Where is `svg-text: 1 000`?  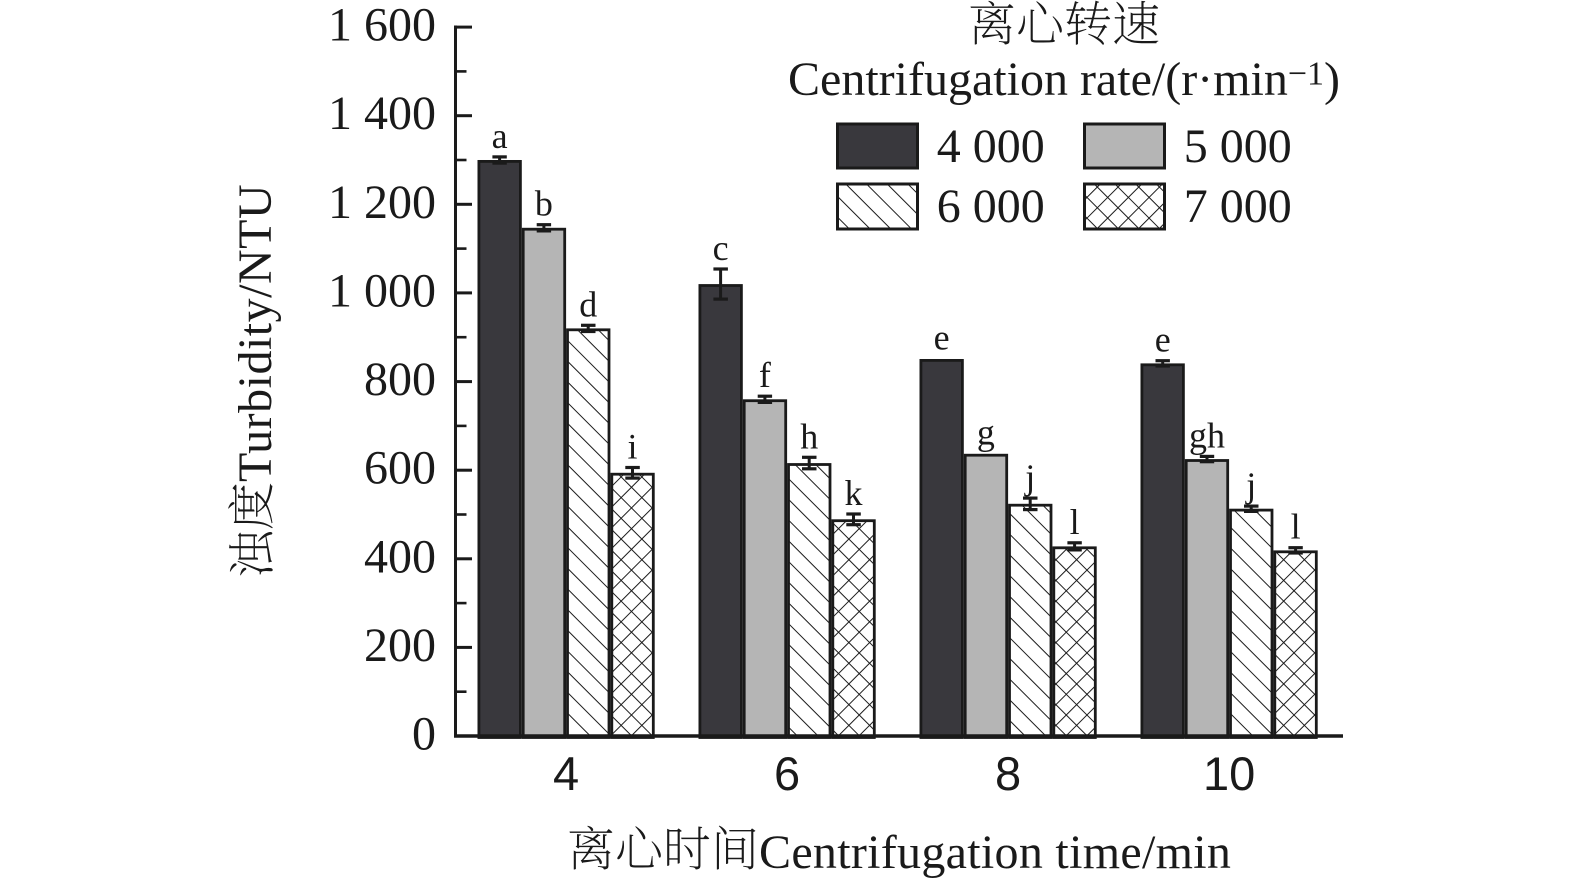
svg-text: 1 000 is located at coordinates (382, 290).